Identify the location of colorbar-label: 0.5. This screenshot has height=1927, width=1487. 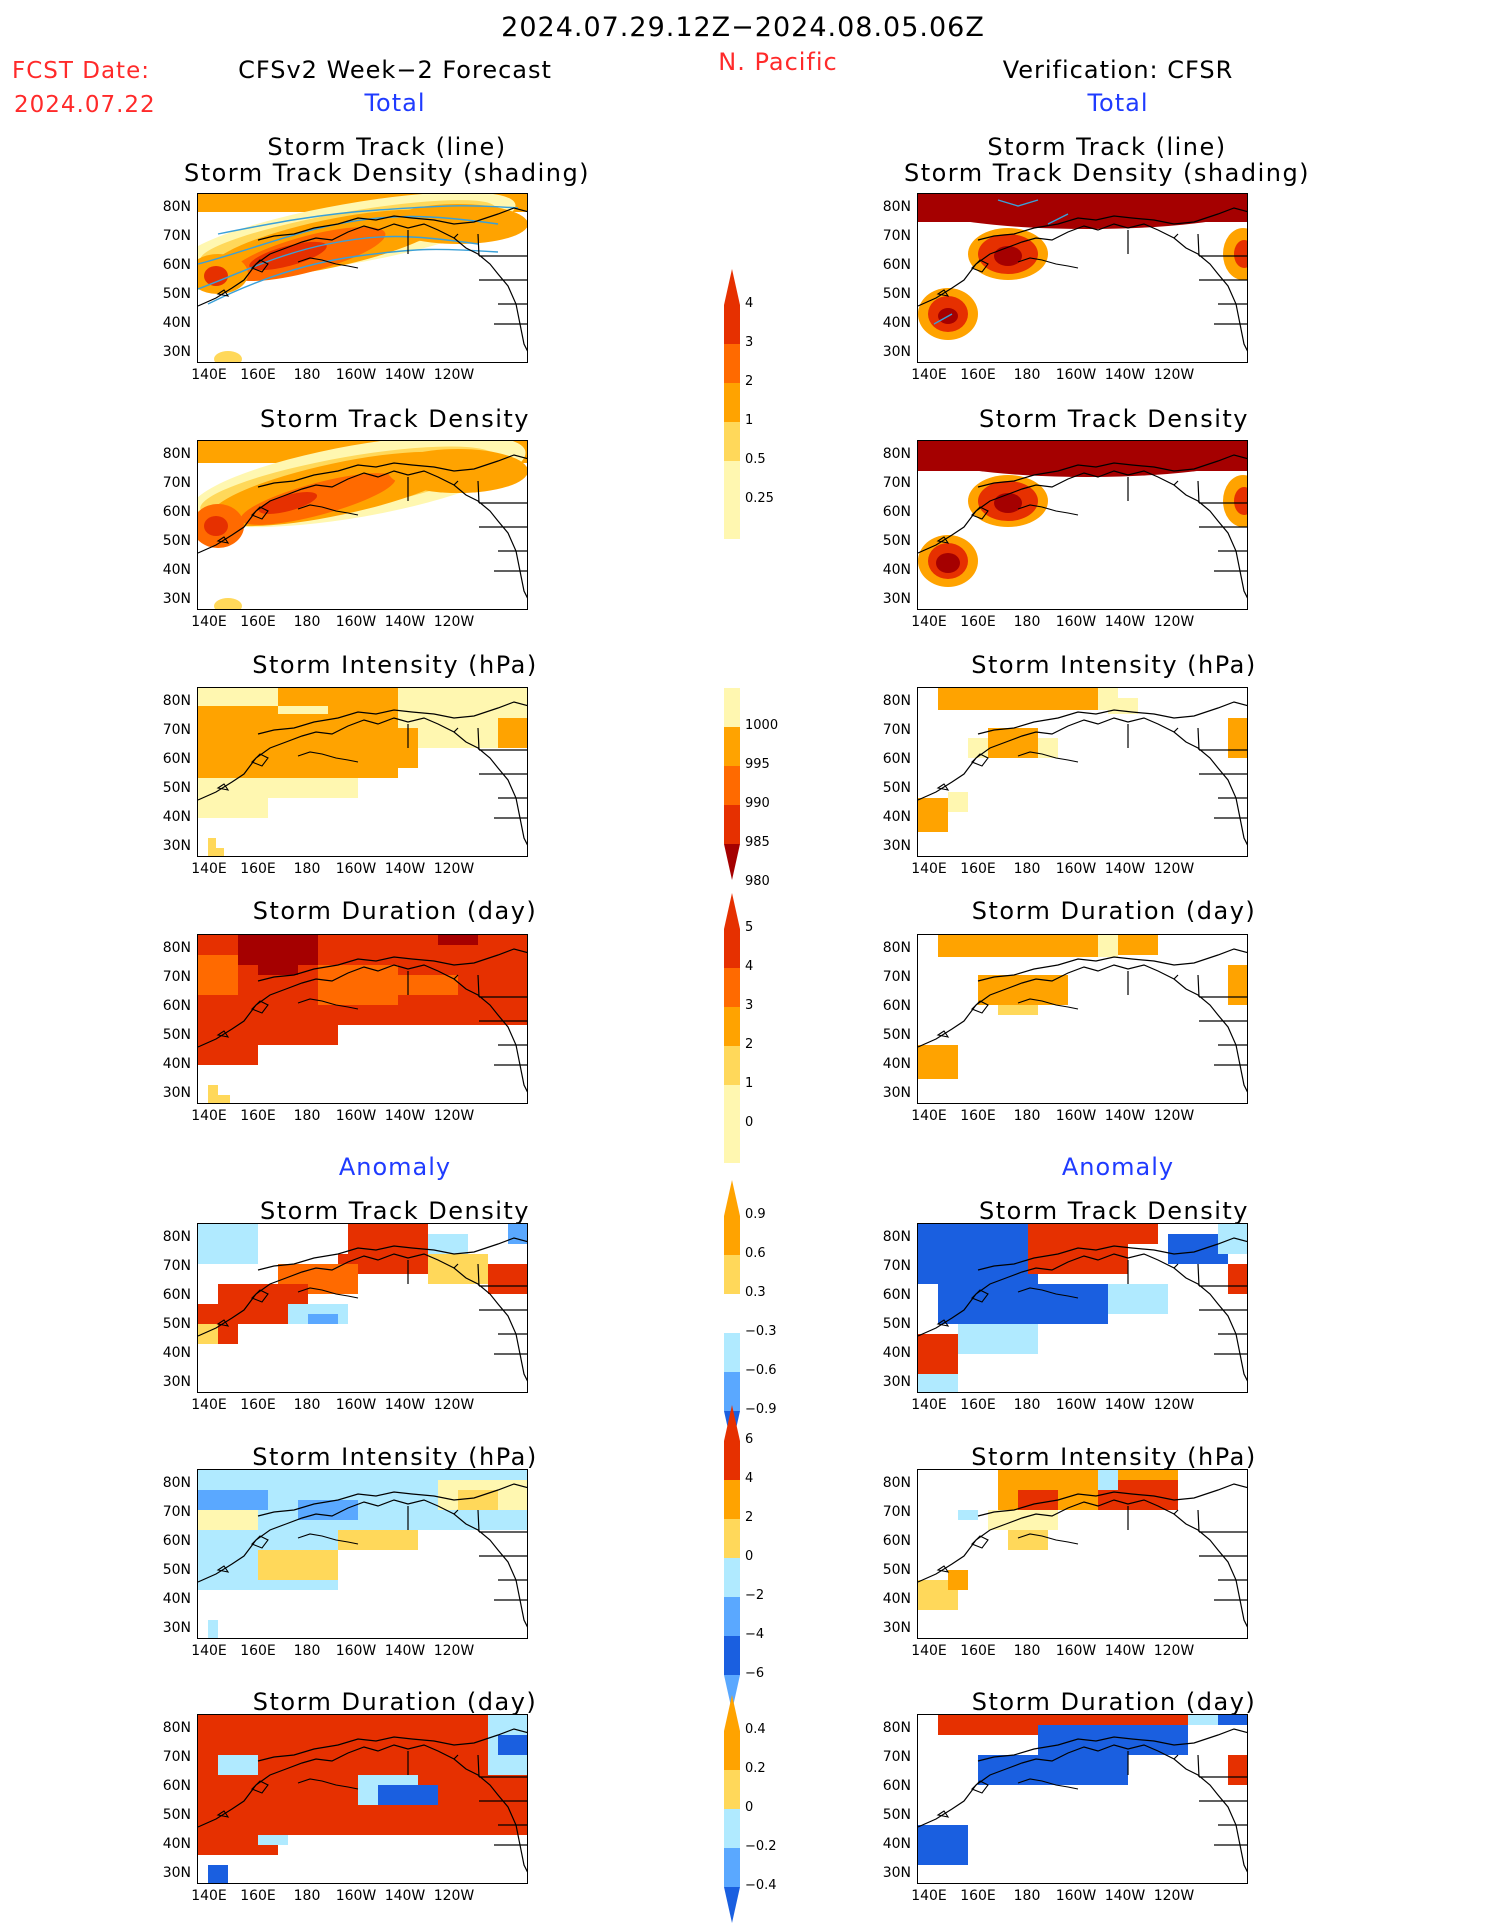
(755, 459).